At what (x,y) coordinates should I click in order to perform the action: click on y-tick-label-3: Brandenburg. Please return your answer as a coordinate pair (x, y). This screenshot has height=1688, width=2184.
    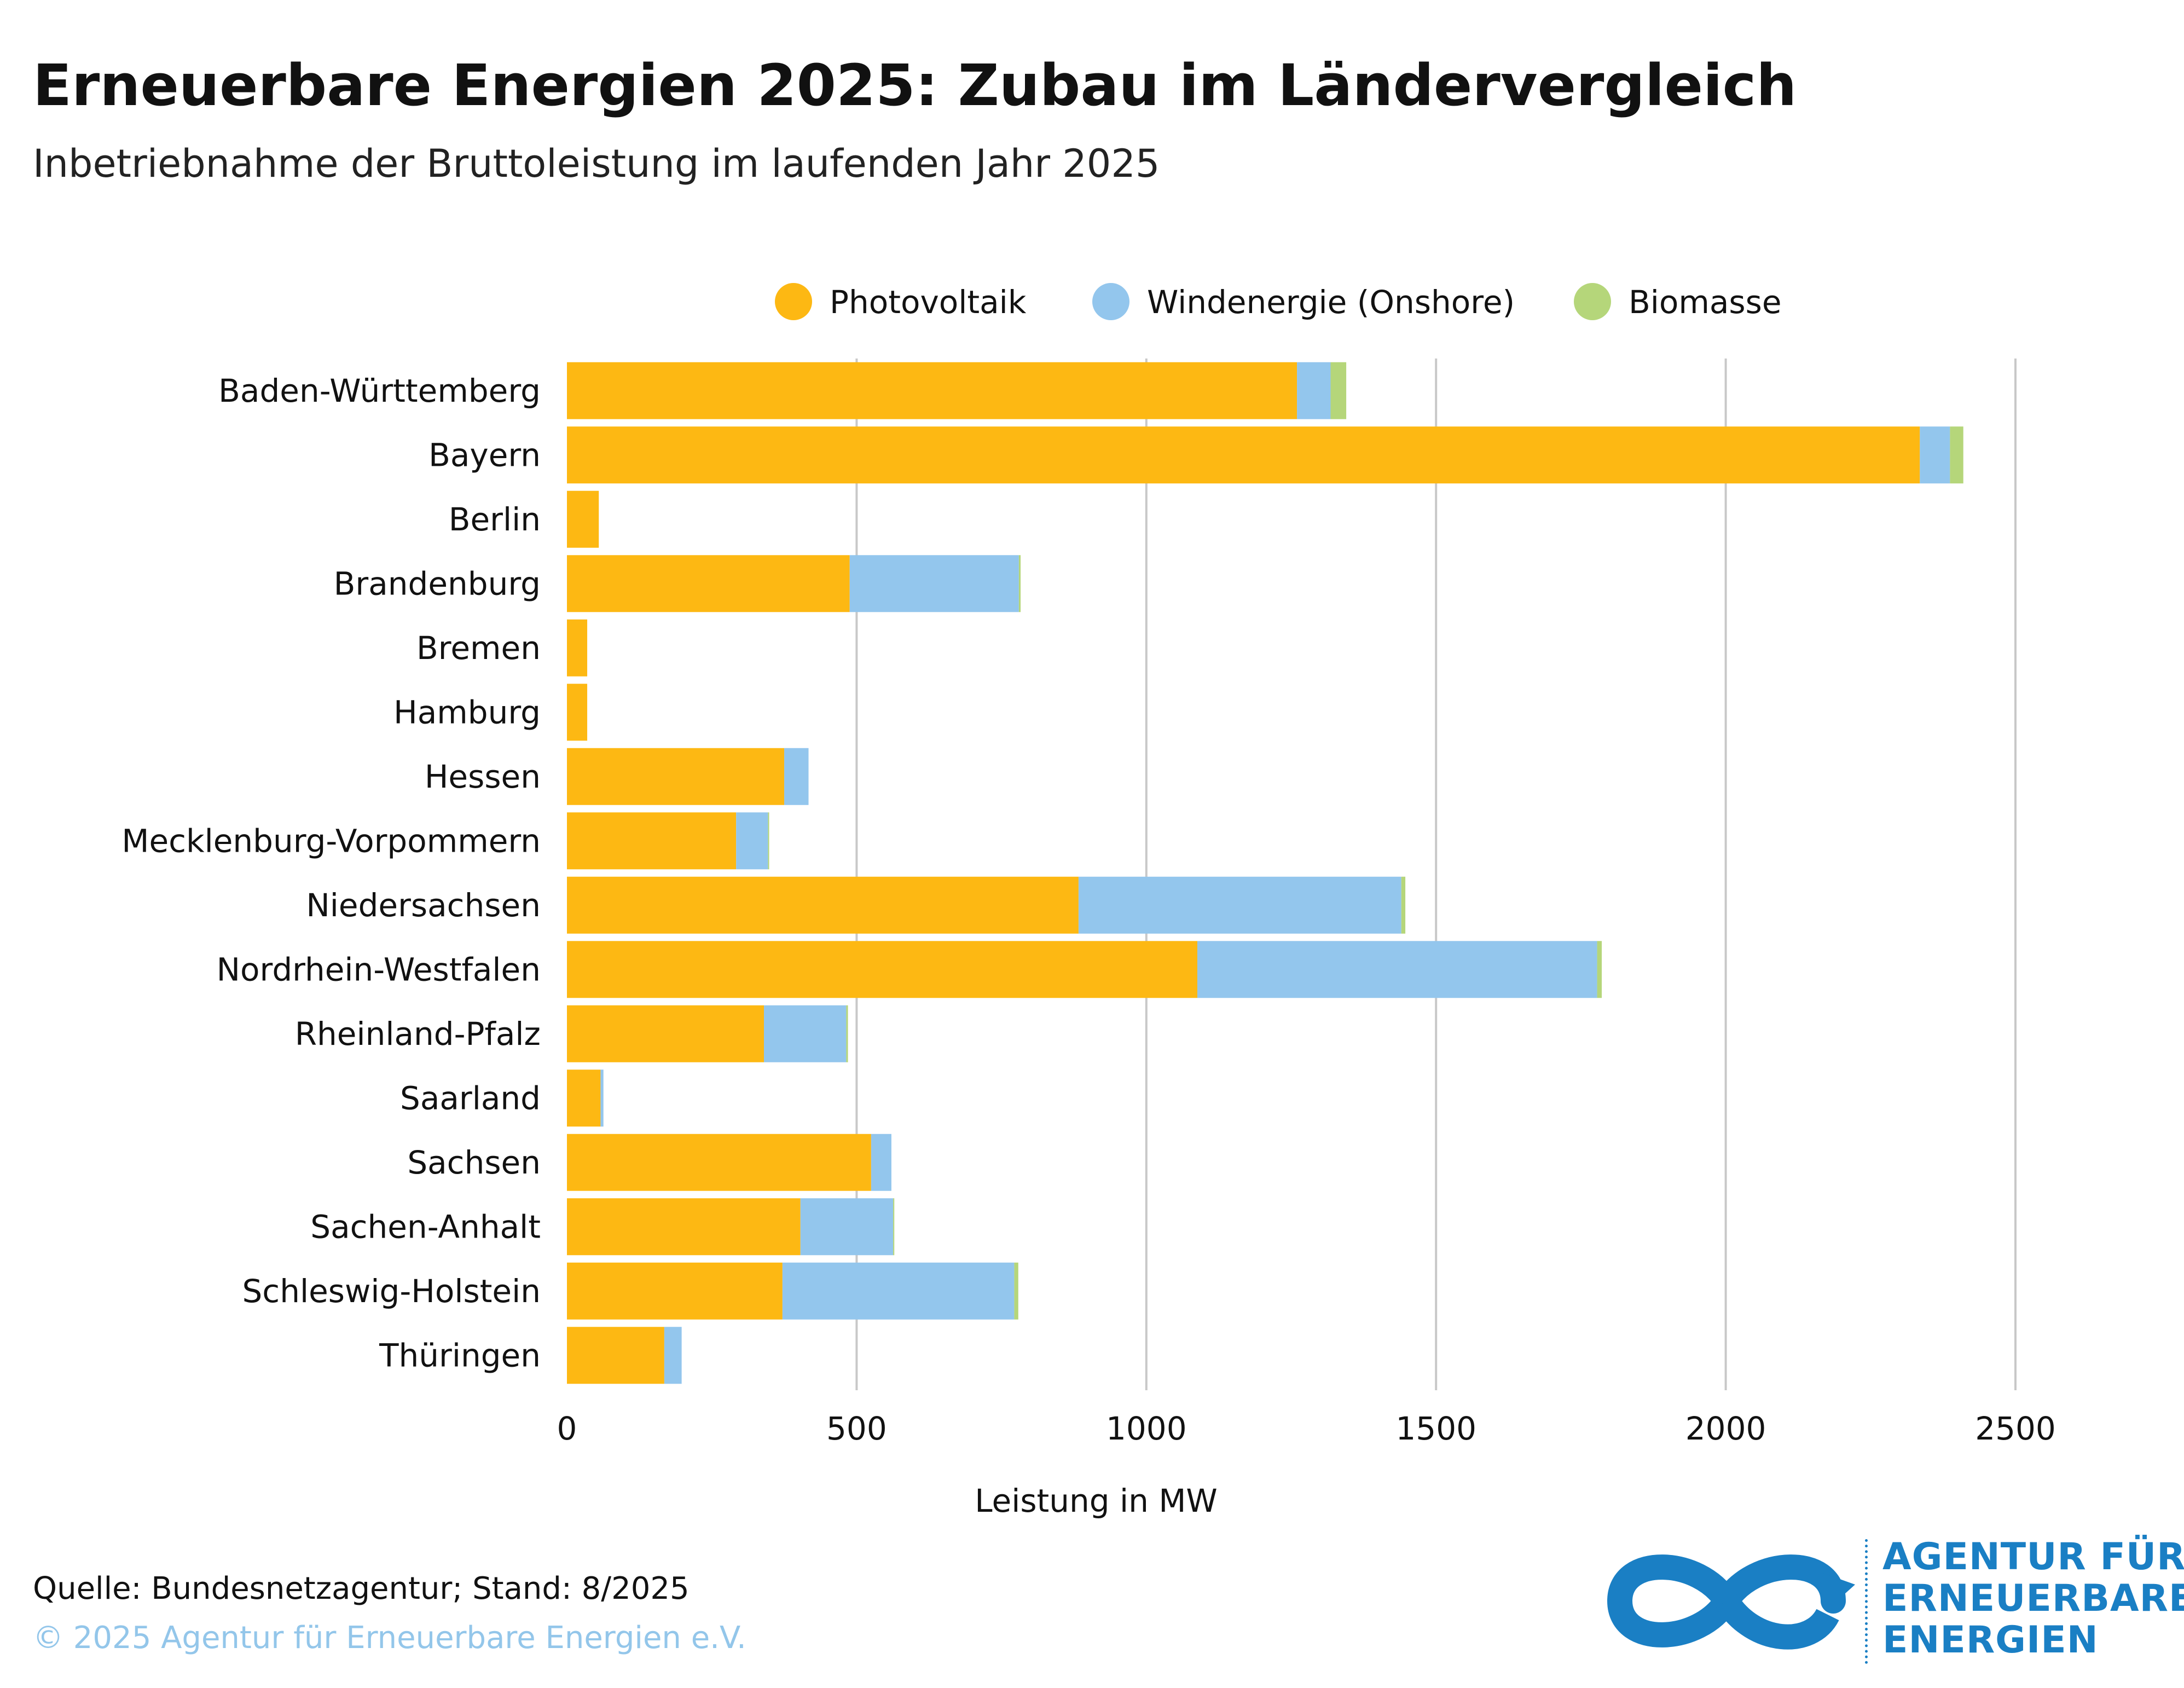
    Looking at the image, I should click on (437, 583).